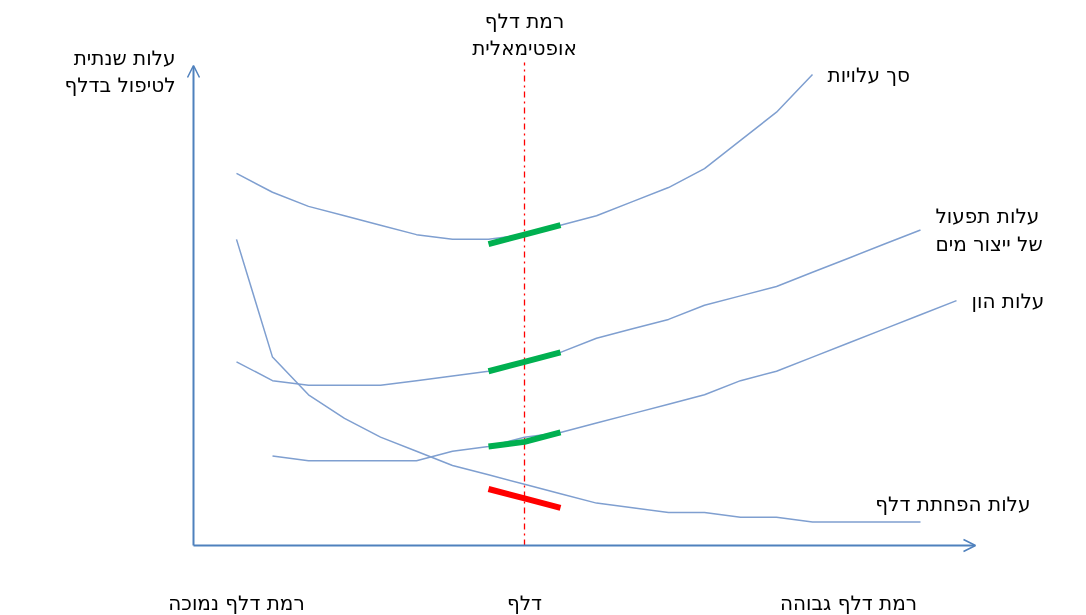 The height and width of the screenshot is (615, 1086). What do you see at coordinates (989, 230) in the screenshot?
I see `series-label: עלות תפעול של ייצור מים` at bounding box center [989, 230].